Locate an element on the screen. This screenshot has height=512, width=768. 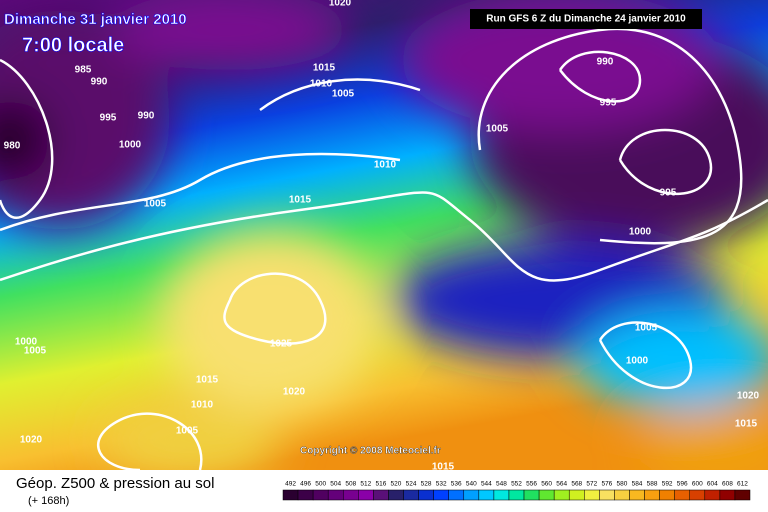
scale-label: 540 is located at coordinates (471, 484).